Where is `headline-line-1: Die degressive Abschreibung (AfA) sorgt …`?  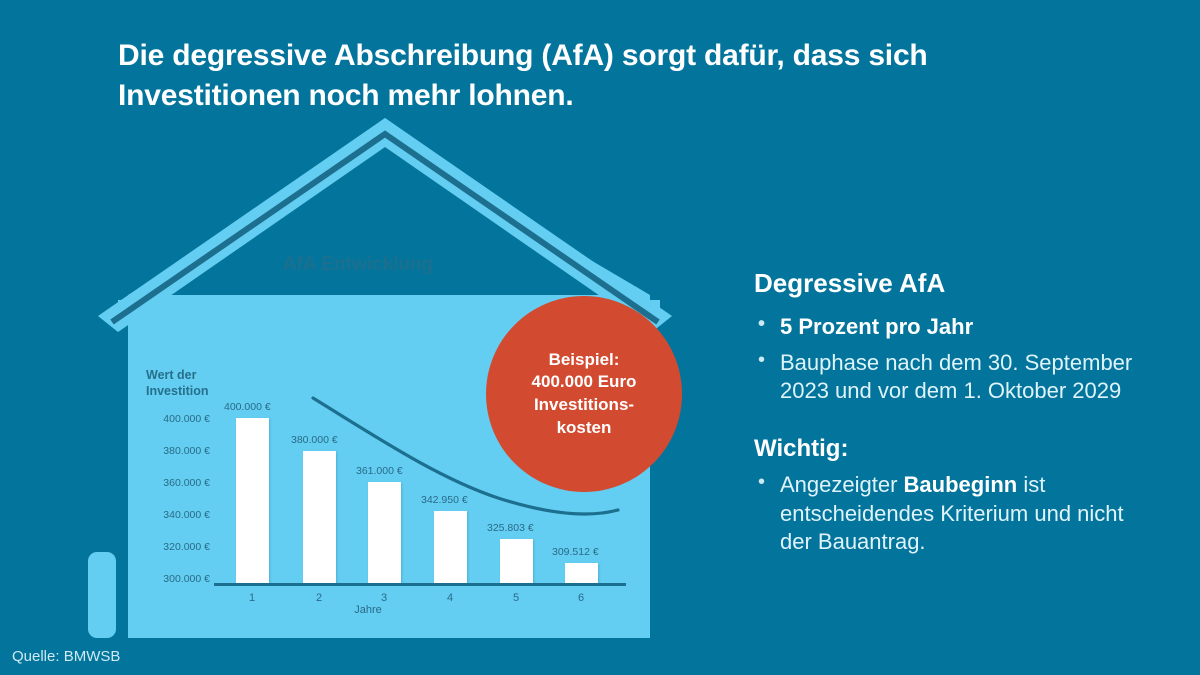 headline-line-1: Die degressive Abschreibung (AfA) sorgt … is located at coordinates (523, 55).